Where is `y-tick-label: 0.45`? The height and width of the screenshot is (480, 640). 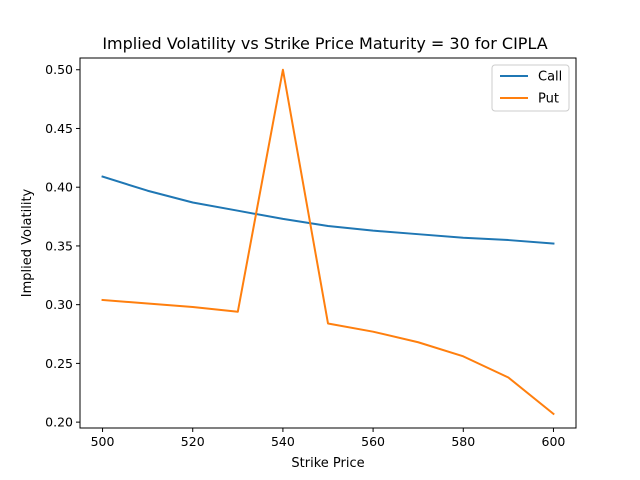
y-tick-label: 0.45 is located at coordinates (59, 128).